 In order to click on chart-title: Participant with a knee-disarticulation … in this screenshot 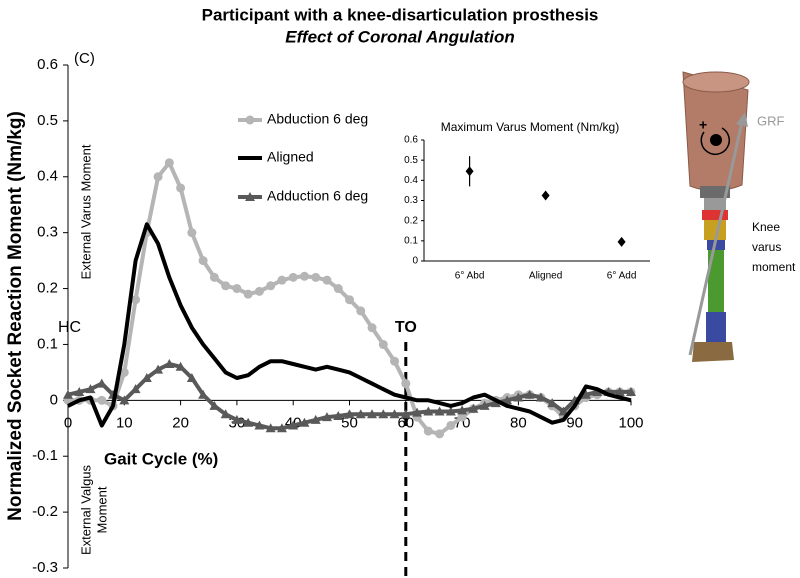, I will do `click(400, 14)`.